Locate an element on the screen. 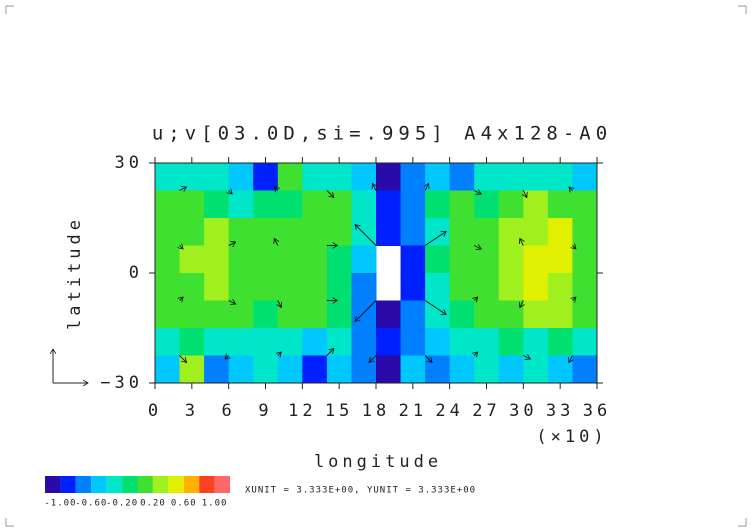 The width and height of the screenshot is (752, 532). y-tick-label: 0 is located at coordinates (136, 273).